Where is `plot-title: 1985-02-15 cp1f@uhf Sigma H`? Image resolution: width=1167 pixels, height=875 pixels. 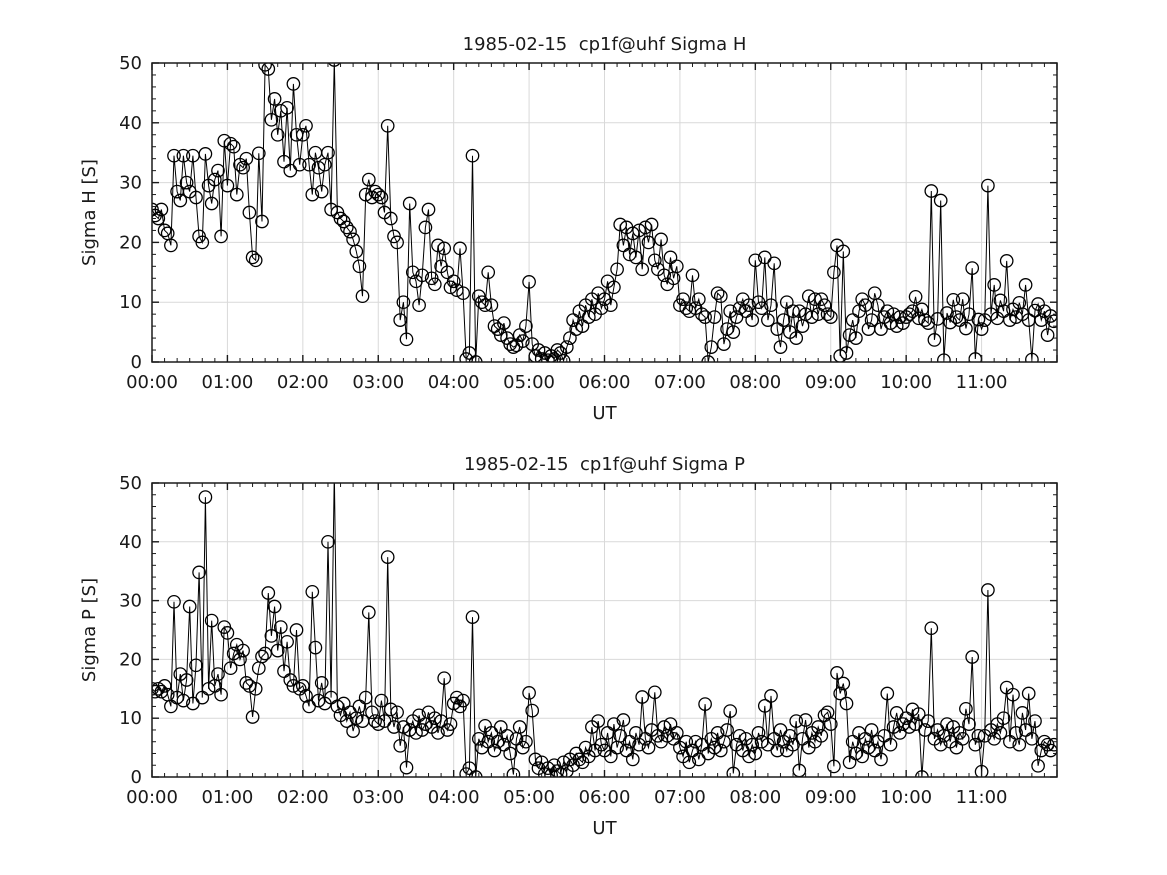 plot-title: 1985-02-15 cp1f@uhf Sigma H is located at coordinates (605, 44).